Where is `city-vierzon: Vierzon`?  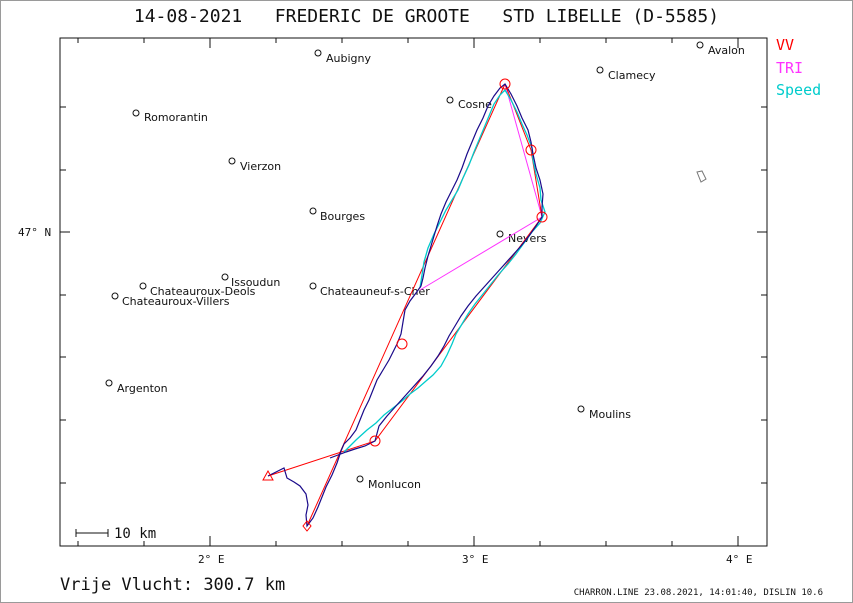
city-vierzon: Vierzon is located at coordinates (260, 166).